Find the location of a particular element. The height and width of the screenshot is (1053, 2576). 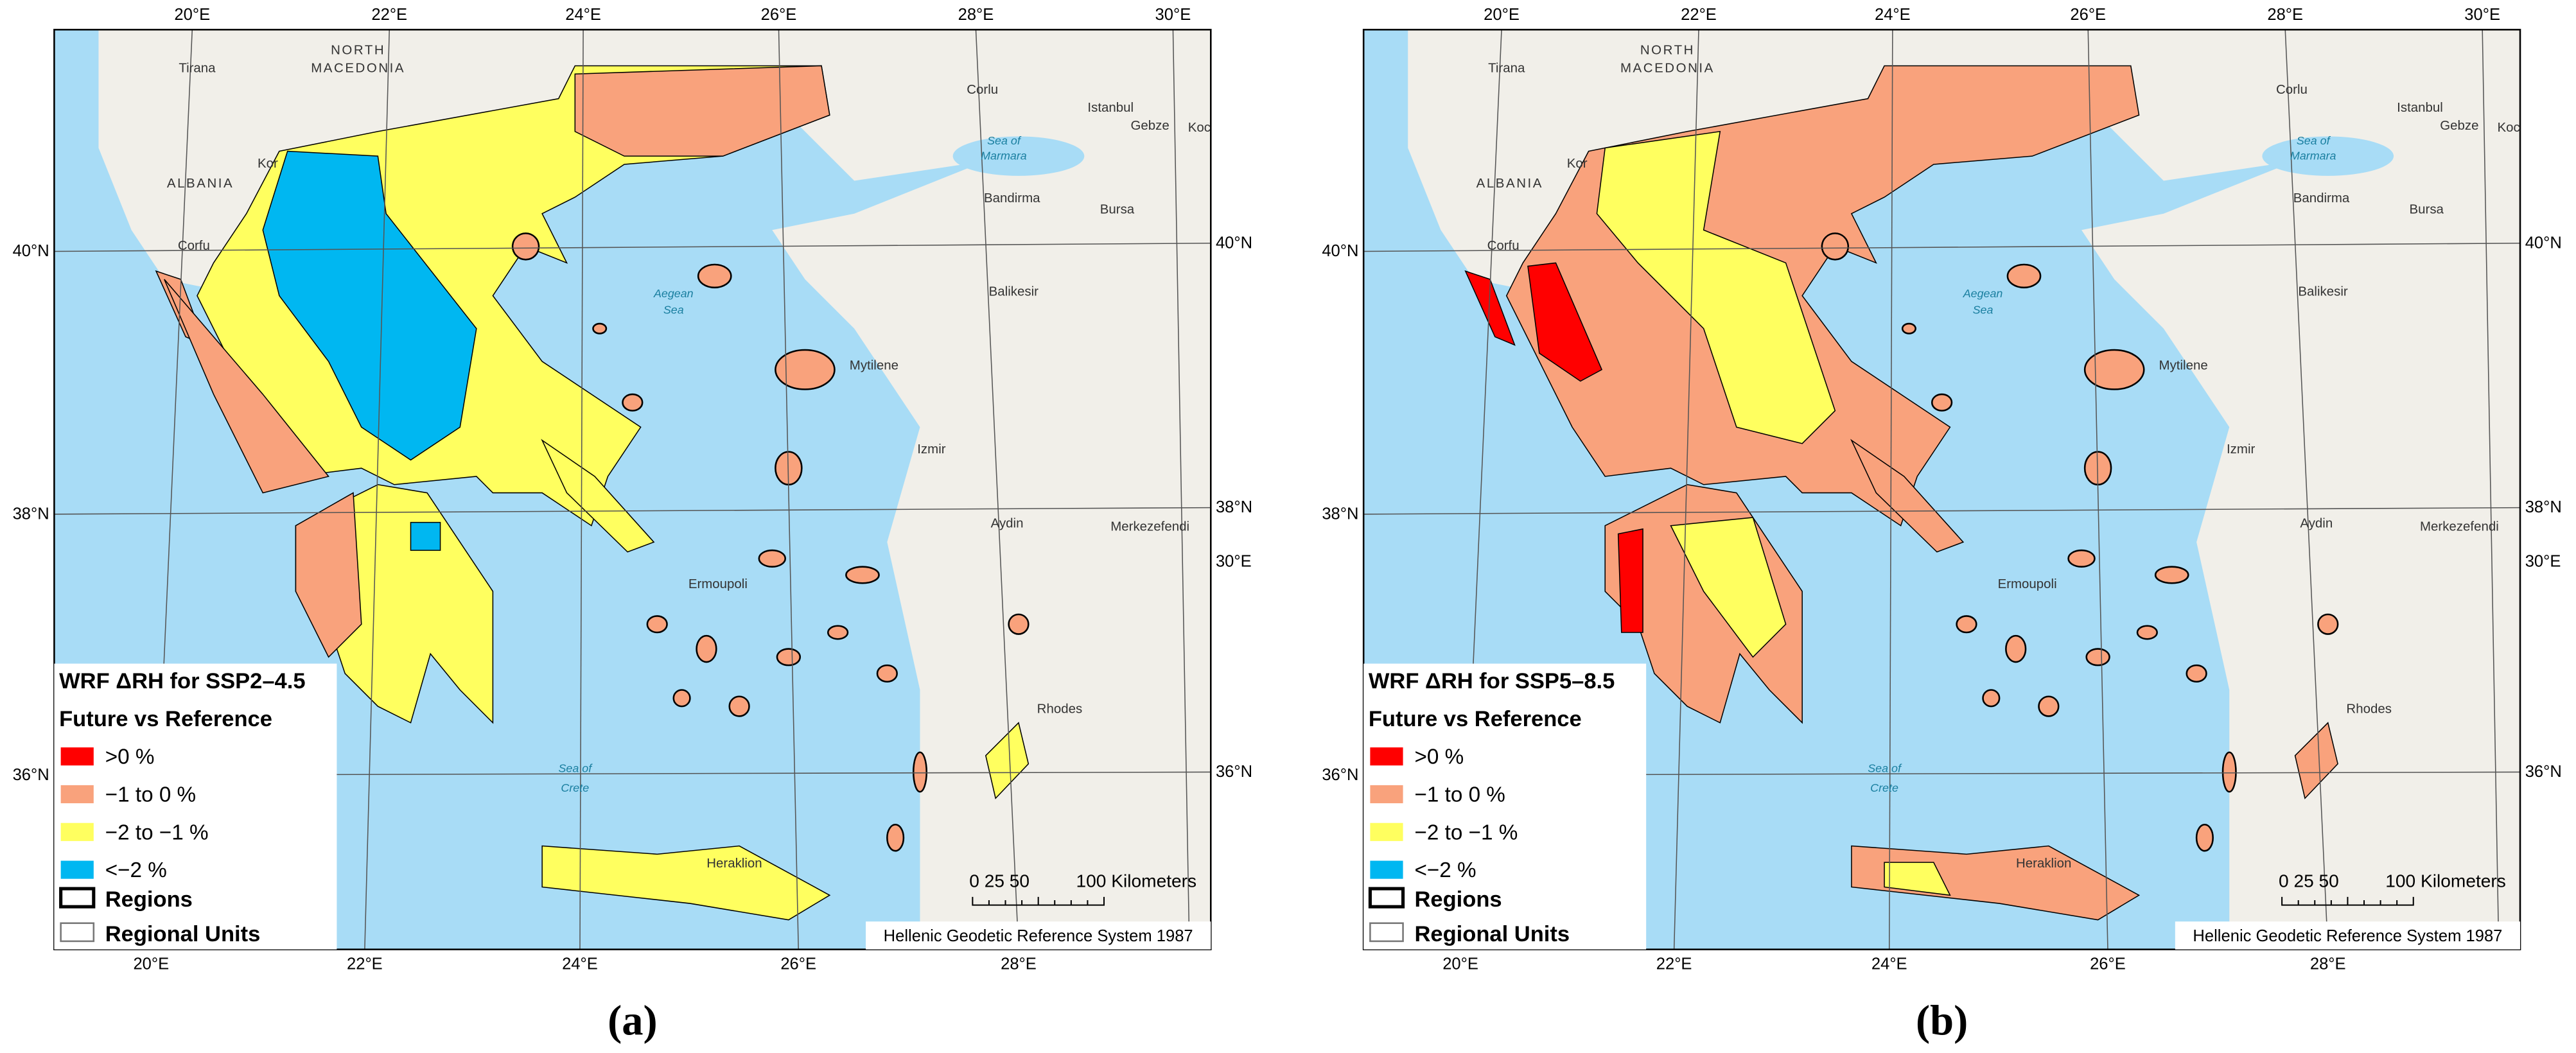

place-label: Rhodes is located at coordinates (2368, 708).